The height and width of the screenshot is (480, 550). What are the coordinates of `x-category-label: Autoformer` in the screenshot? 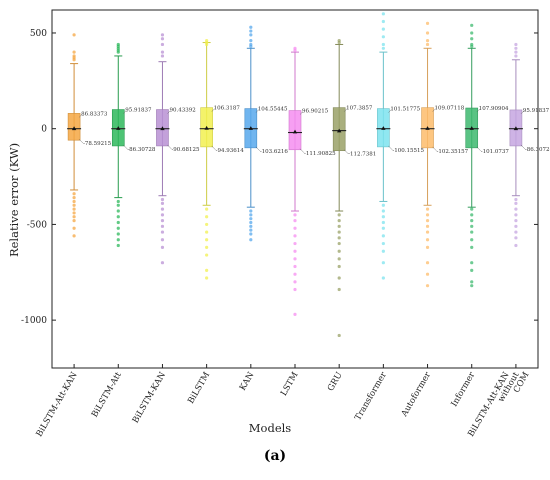 It's located at (416, 395).